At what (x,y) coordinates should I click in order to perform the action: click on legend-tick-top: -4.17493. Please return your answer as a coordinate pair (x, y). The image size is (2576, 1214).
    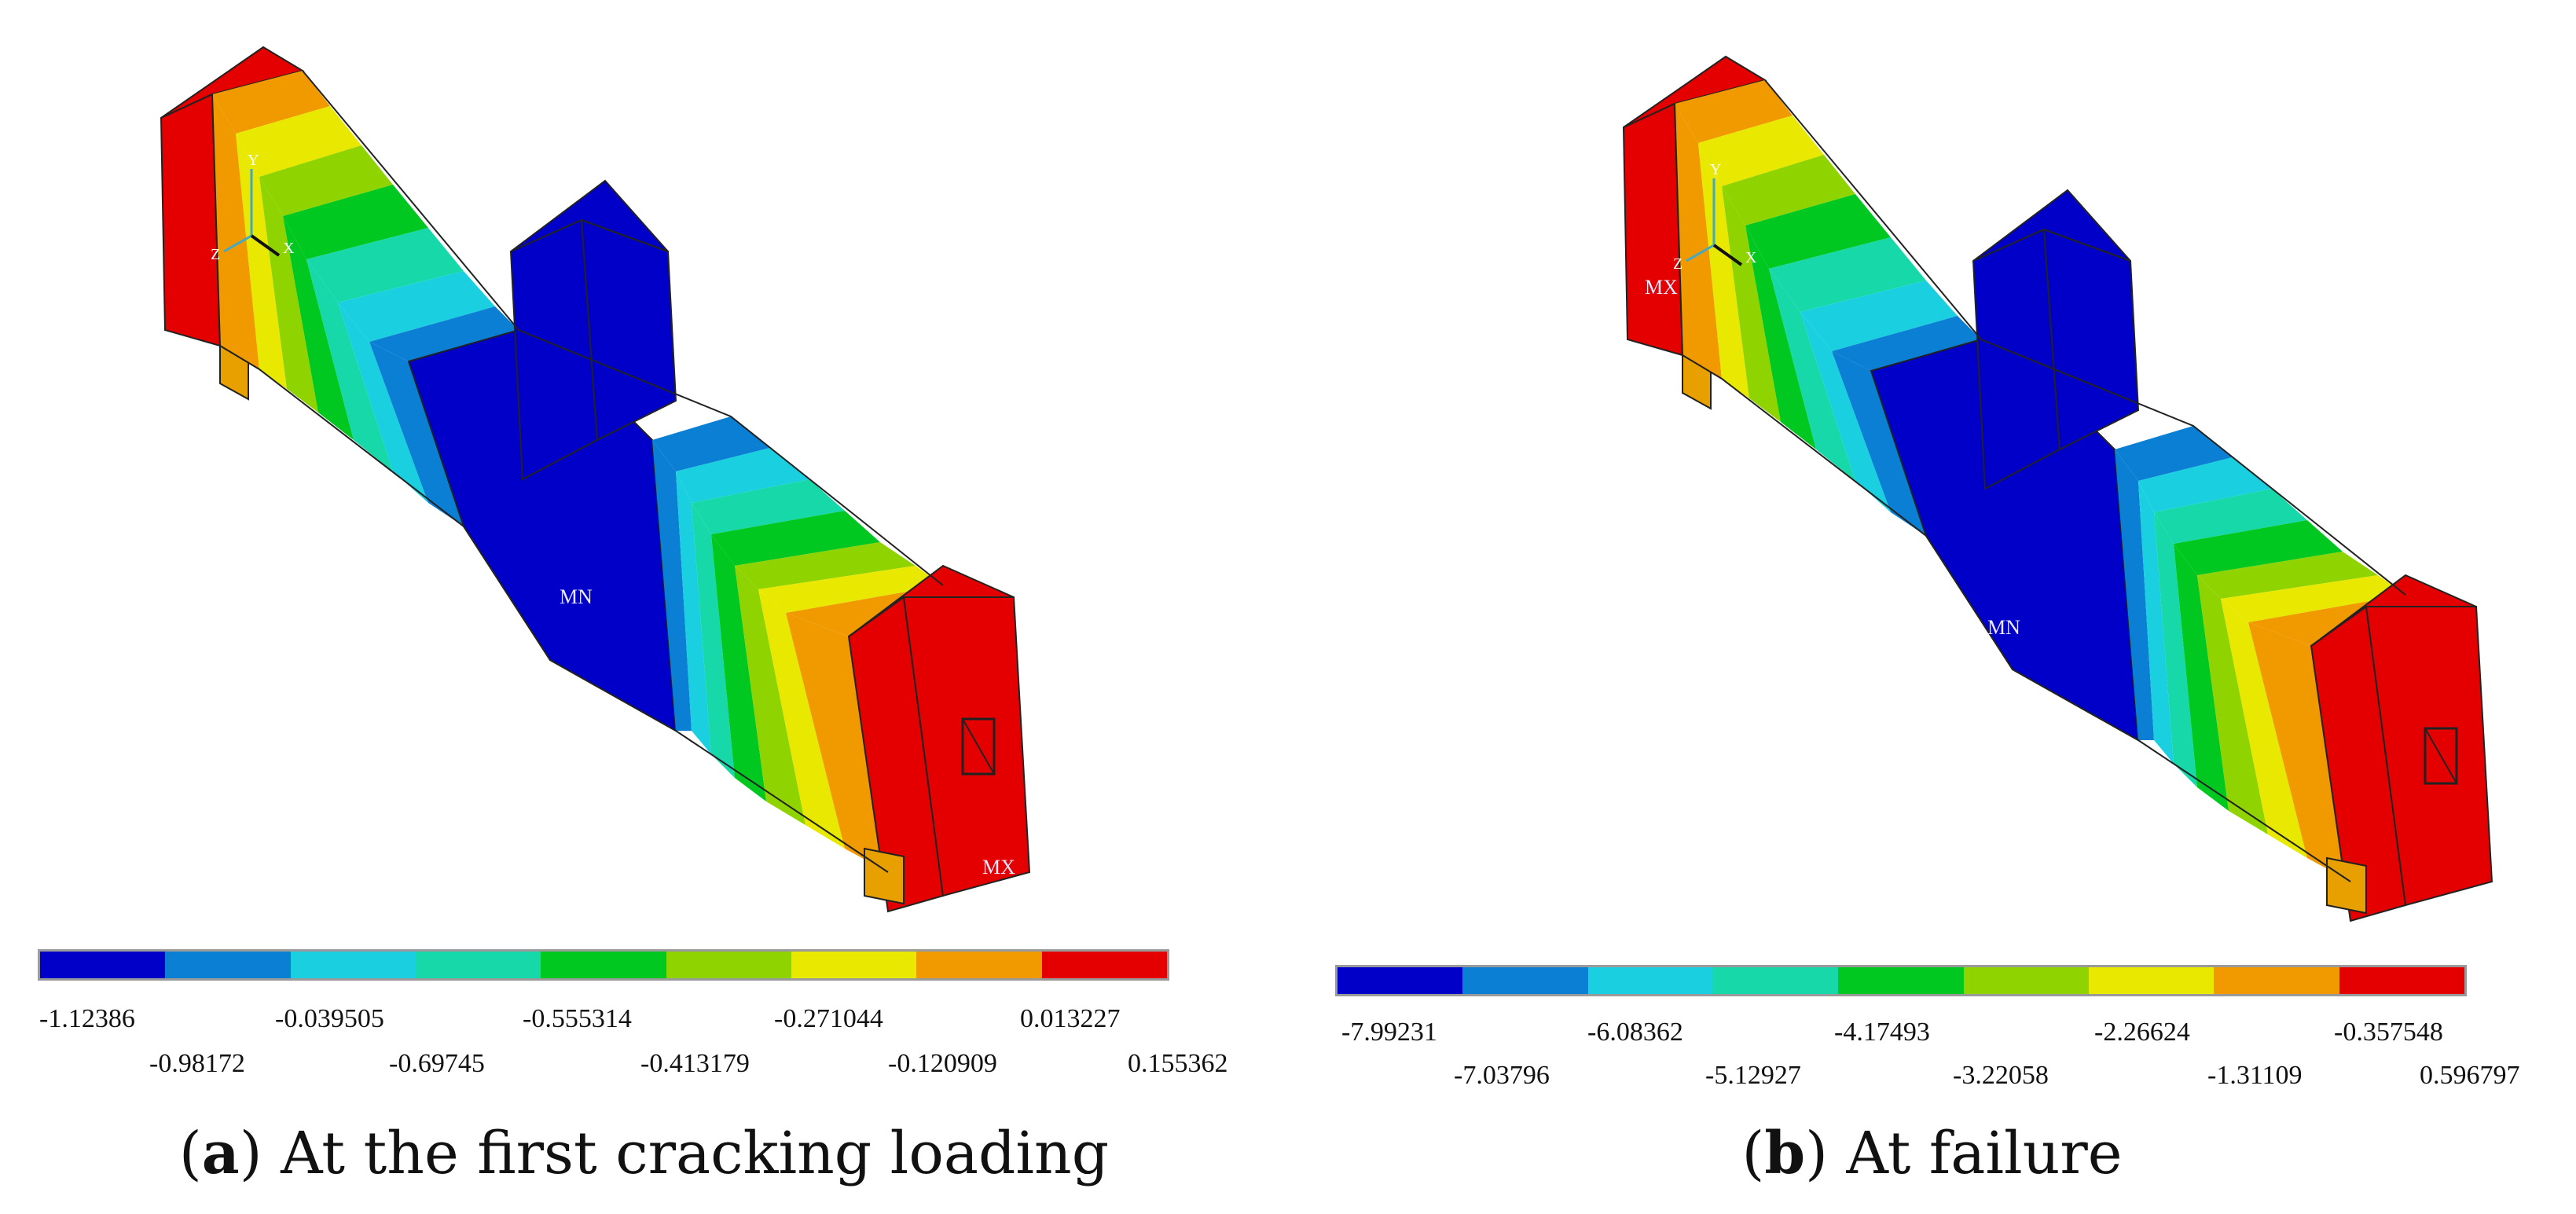
    Looking at the image, I should click on (1882, 1032).